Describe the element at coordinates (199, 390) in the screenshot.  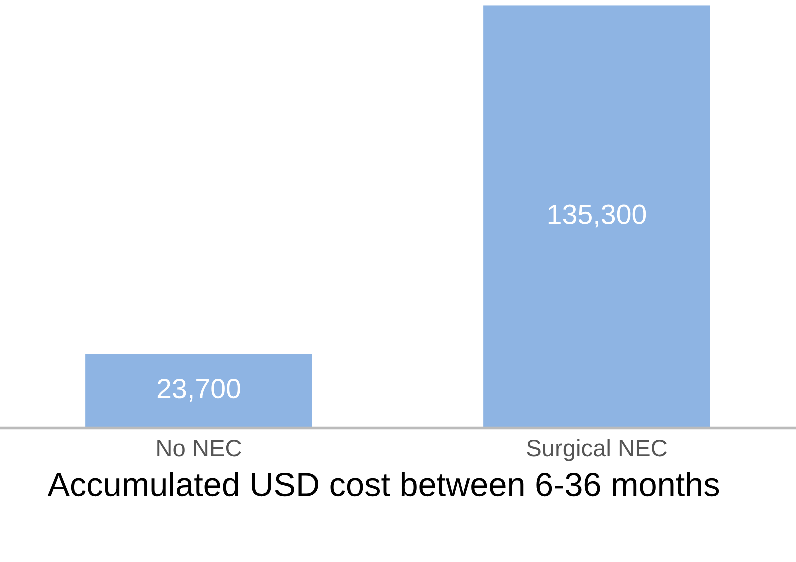
I see `data-label: 23,700` at that location.